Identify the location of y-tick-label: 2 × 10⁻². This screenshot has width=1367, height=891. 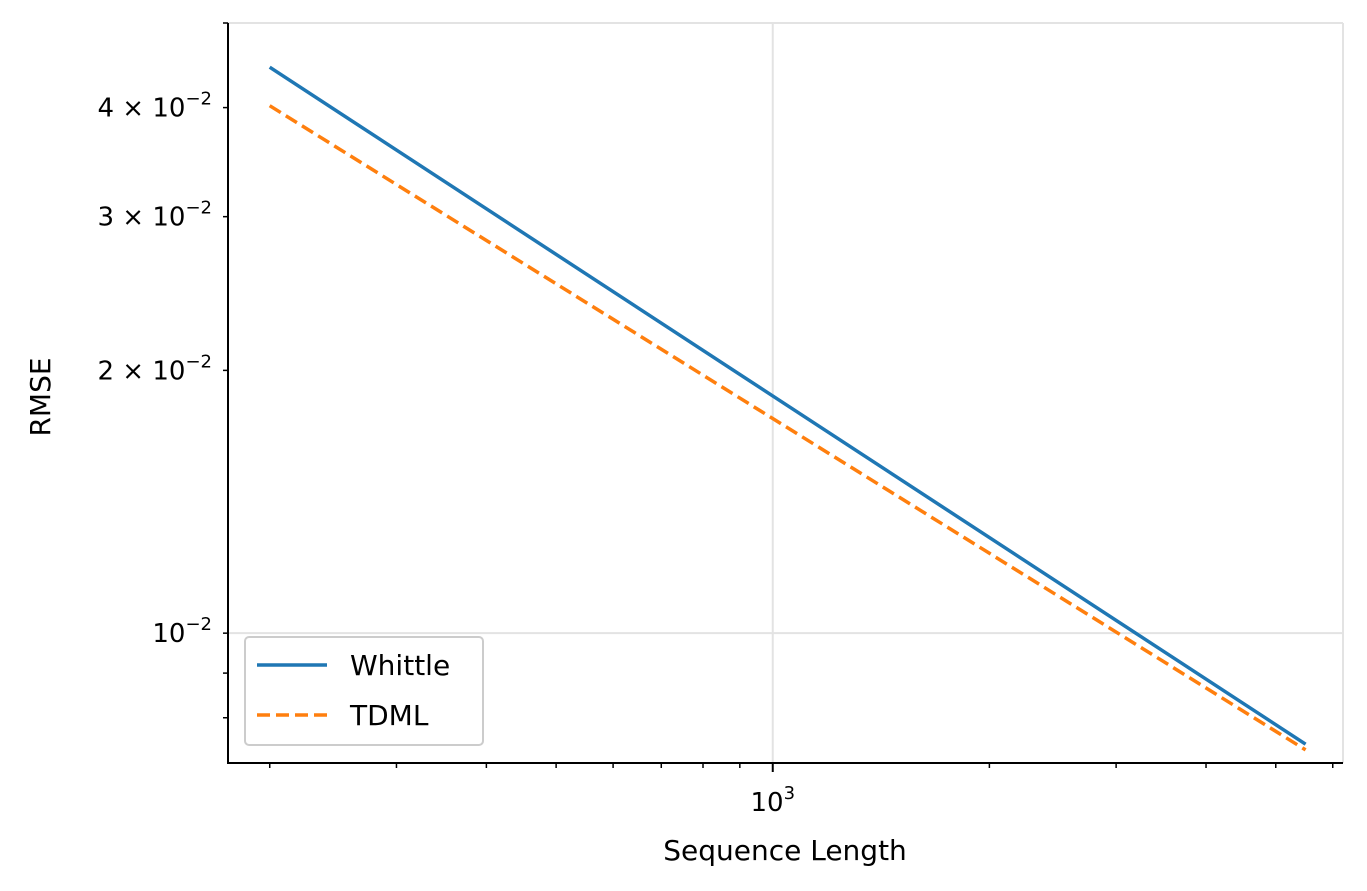
(155, 368).